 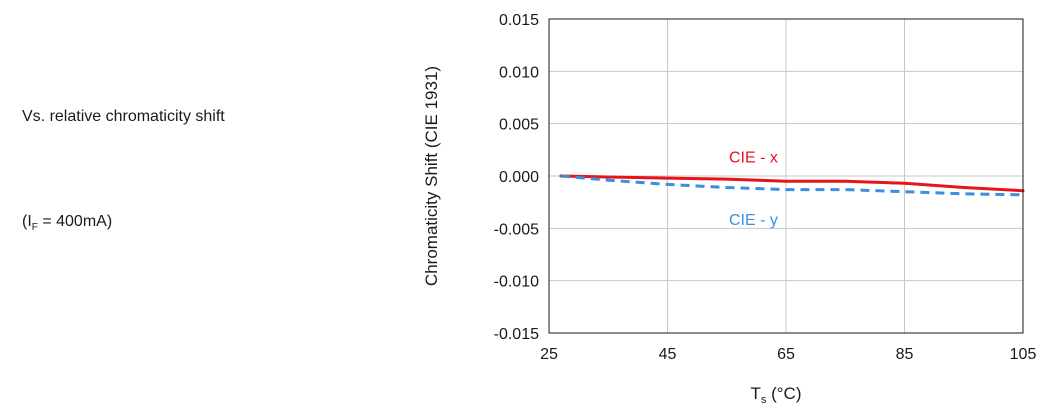 I want to click on x-tick-label: 65, so click(x=786, y=354).